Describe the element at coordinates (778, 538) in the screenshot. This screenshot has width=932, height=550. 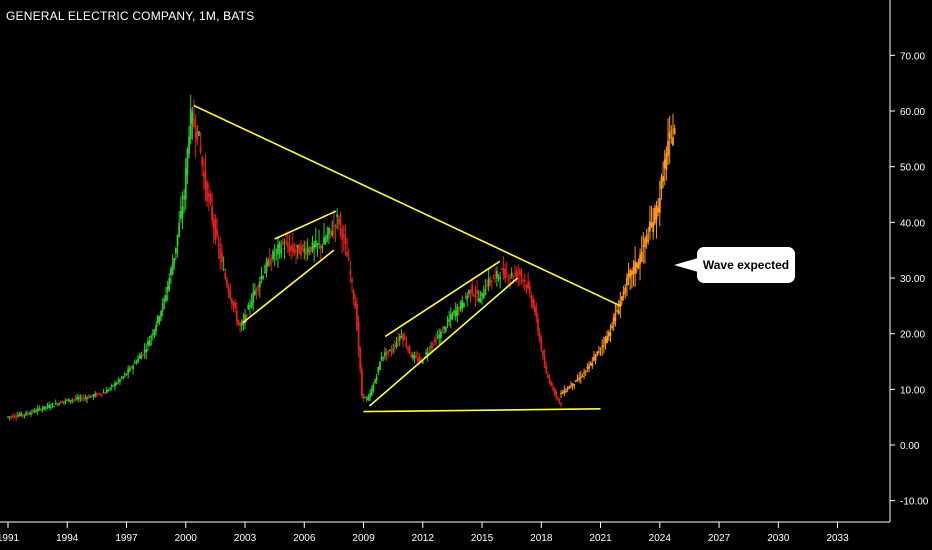
I see `x-tick-label: 2030` at that location.